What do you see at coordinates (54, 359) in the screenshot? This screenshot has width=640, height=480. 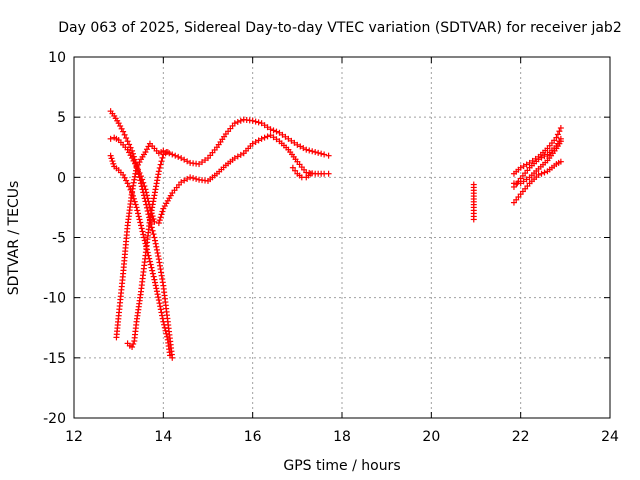 I see `y-tick-label: -15` at bounding box center [54, 359].